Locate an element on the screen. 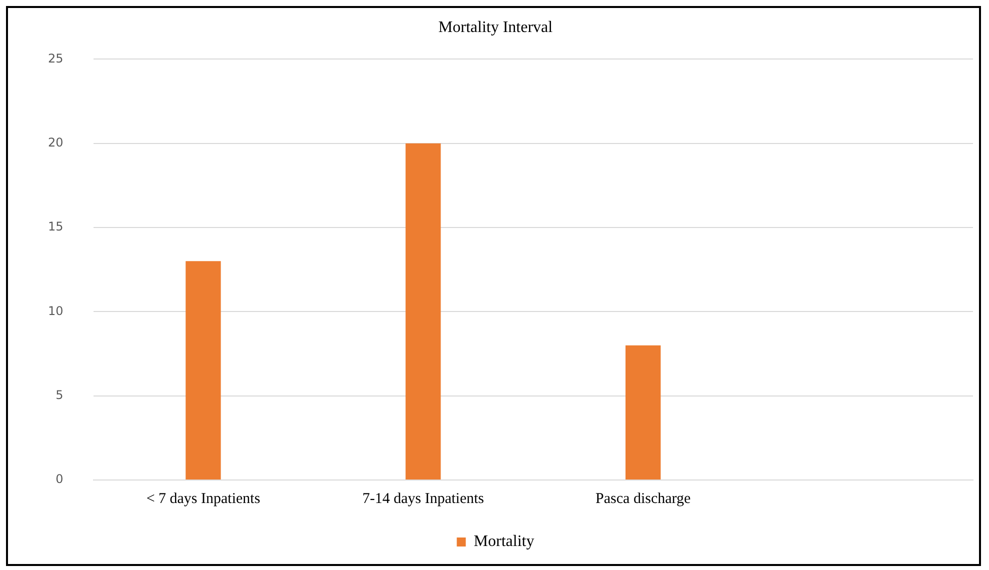 The height and width of the screenshot is (570, 989). y-tick-label: 25 is located at coordinates (56, 58).